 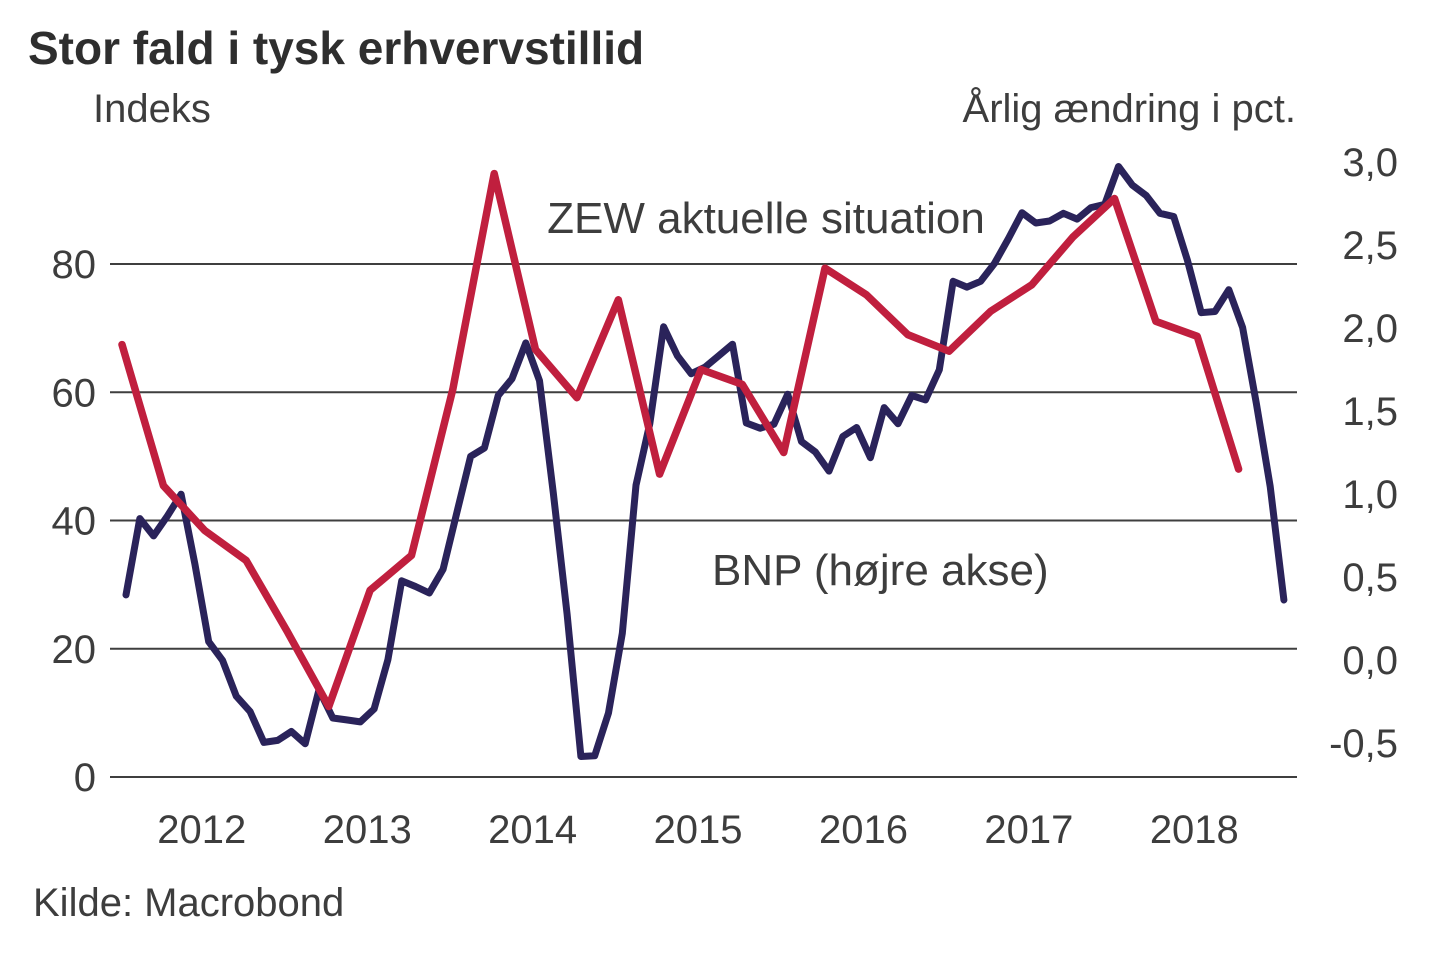 I want to click on x-axis-tick: 2015, so click(x=698, y=830).